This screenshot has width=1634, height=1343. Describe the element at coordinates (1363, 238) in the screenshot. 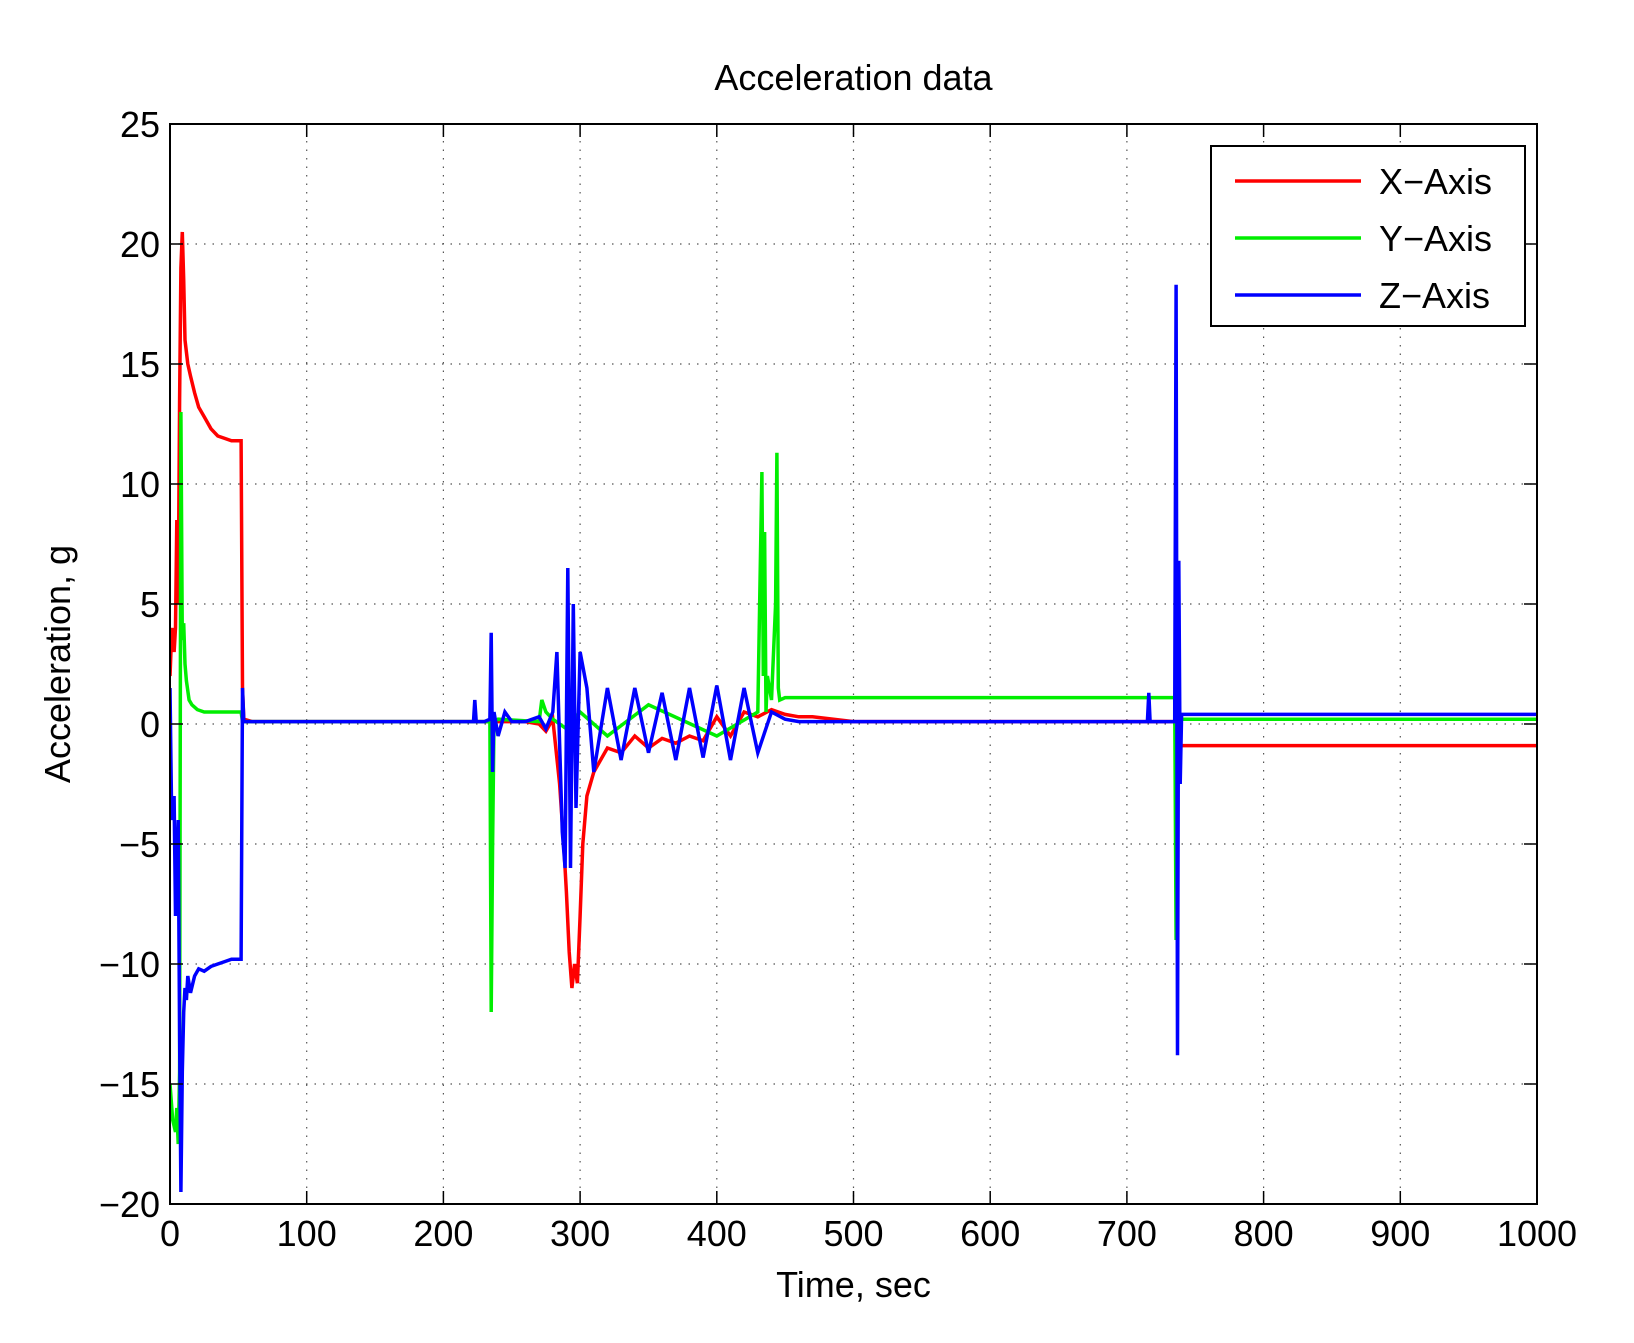

I see `legend-entry: Y−Axis` at that location.